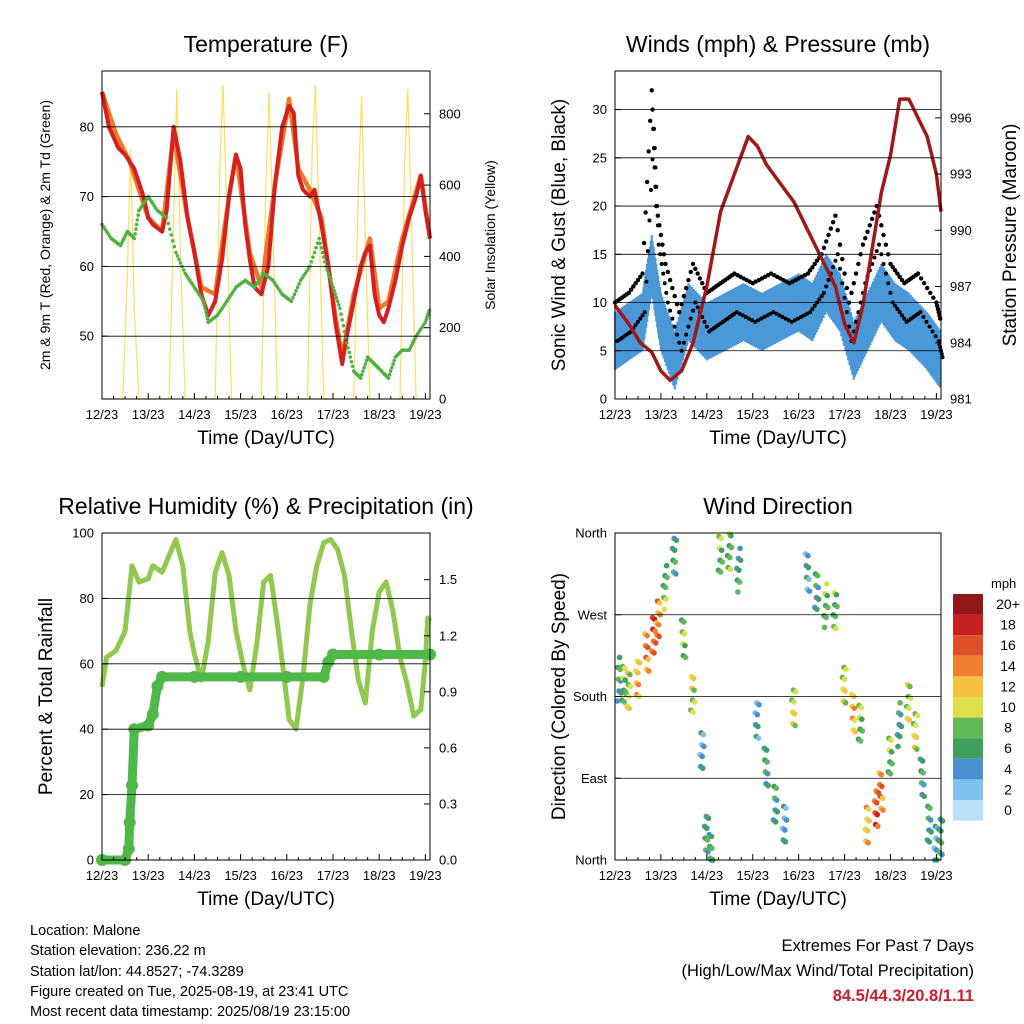 Image resolution: width=1024 pixels, height=1024 pixels. I want to click on rh-right-tick-label: 0.0, so click(448, 860).